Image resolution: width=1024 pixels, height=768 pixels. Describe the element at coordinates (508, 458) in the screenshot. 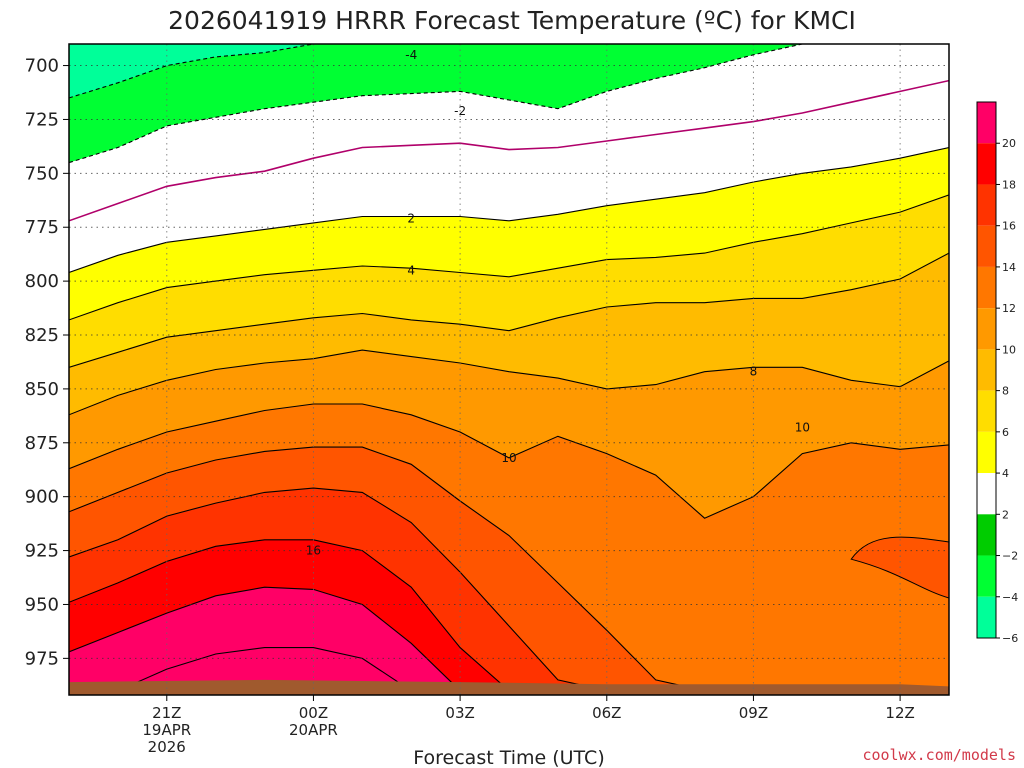

I see `contour-label-5: 10` at that location.